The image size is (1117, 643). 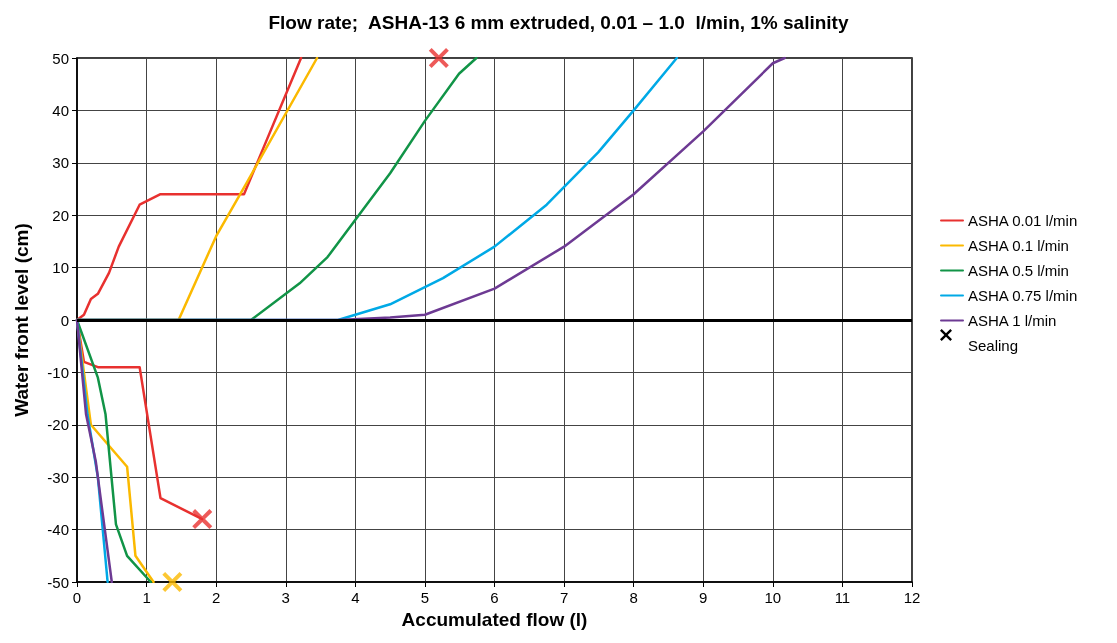 What do you see at coordinates (58, 477) in the screenshot?
I see `y-tick-label: -30` at bounding box center [58, 477].